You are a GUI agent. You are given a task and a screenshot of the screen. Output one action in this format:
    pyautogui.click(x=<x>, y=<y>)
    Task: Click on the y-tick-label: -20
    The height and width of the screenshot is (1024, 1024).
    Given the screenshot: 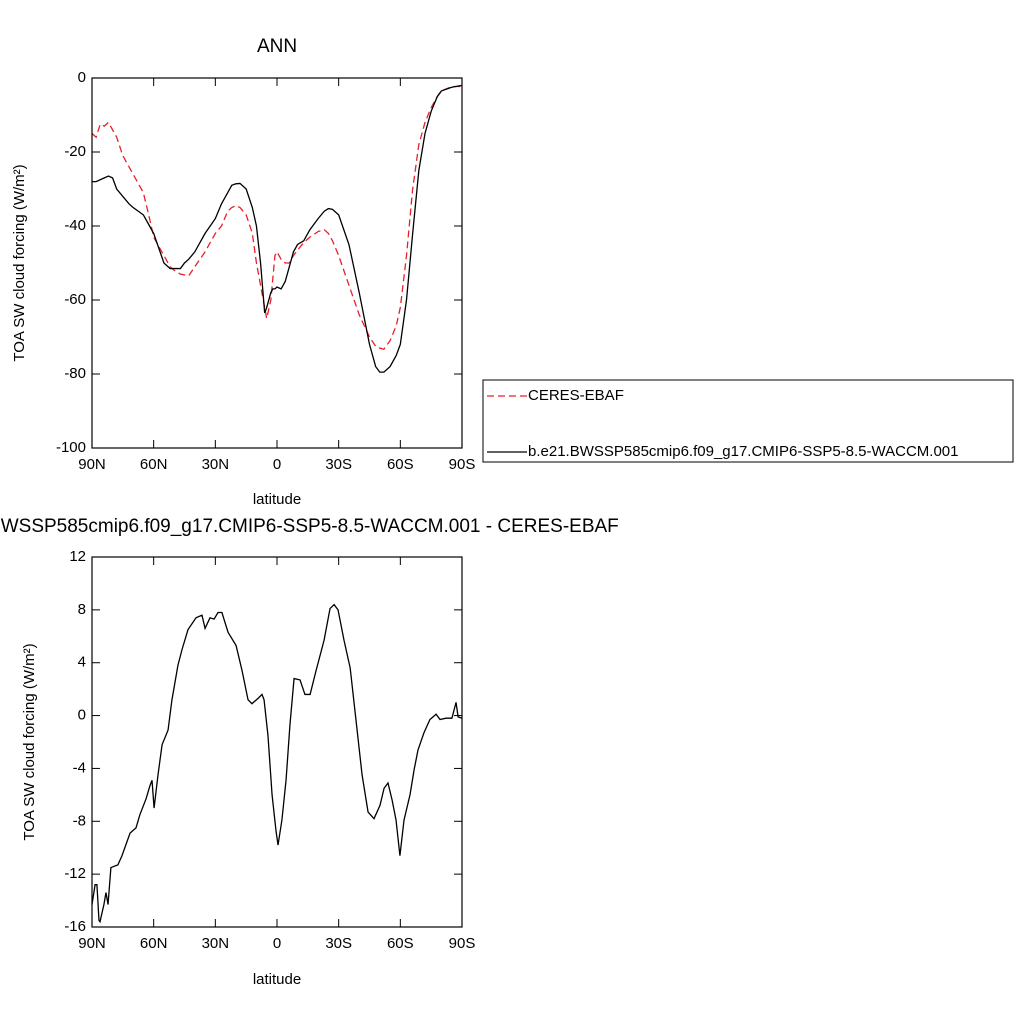 What is the action you would take?
    pyautogui.click(x=75, y=151)
    